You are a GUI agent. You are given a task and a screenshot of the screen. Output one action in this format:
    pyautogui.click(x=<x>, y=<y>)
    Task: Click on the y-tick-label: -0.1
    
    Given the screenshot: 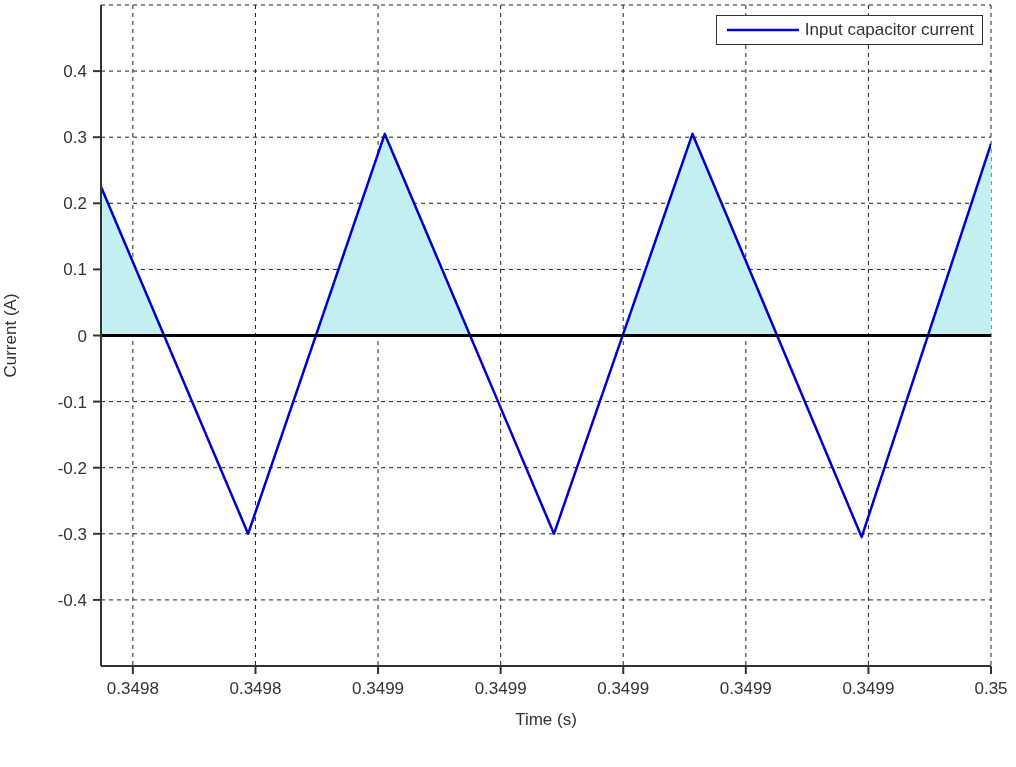 What is the action you would take?
    pyautogui.click(x=72, y=402)
    